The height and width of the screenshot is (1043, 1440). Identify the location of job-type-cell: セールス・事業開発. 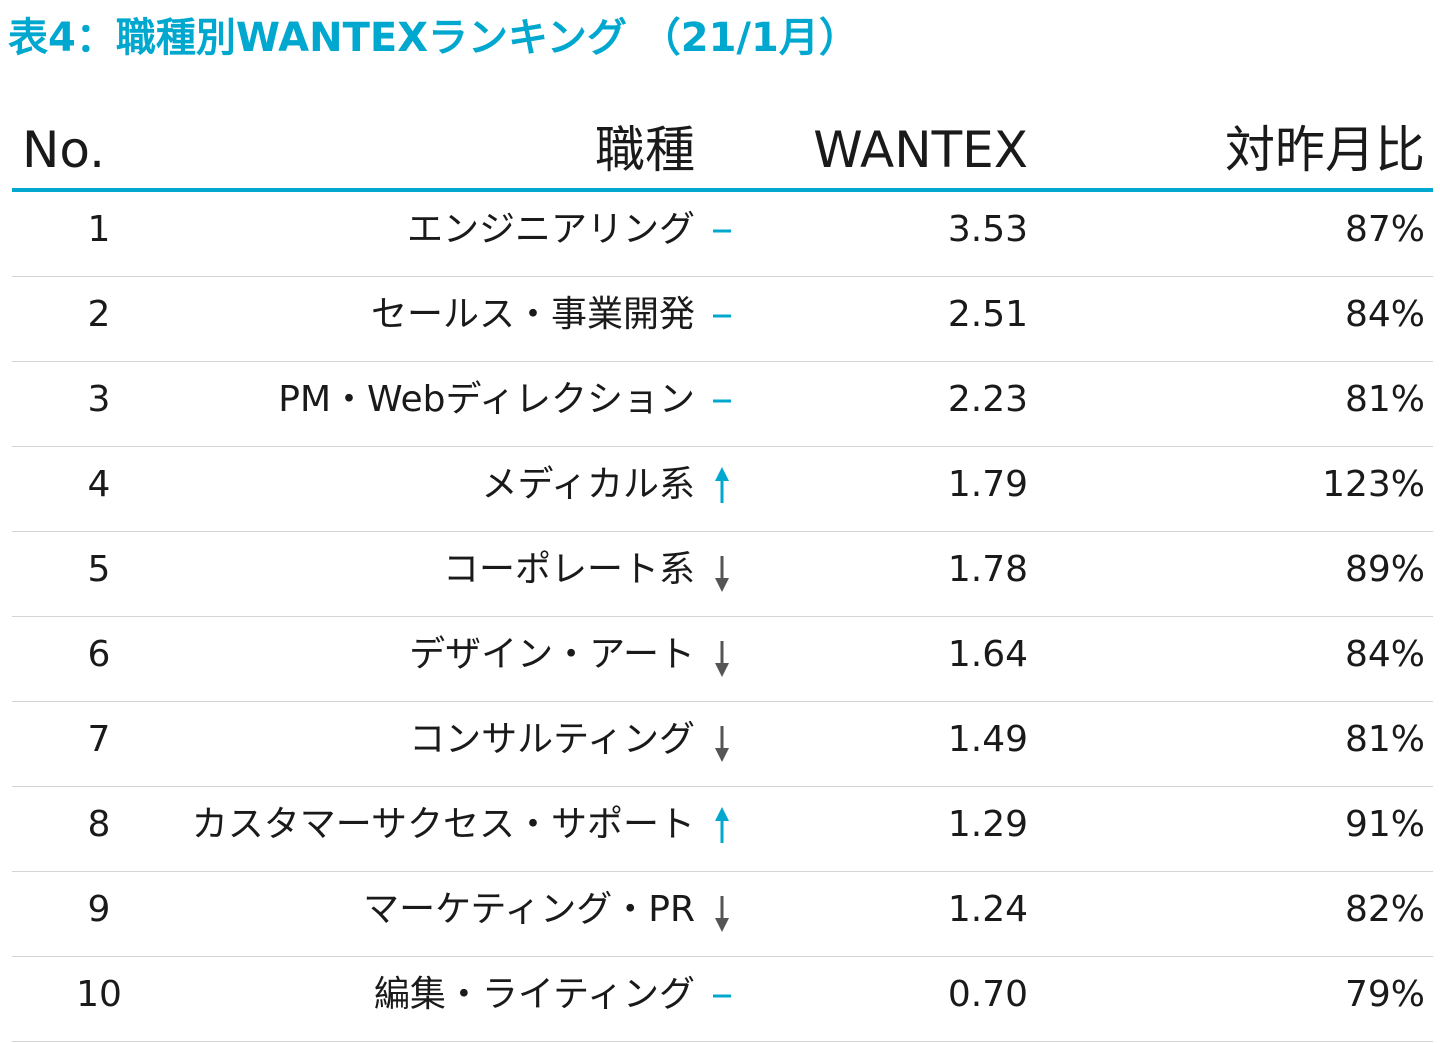
(532, 314).